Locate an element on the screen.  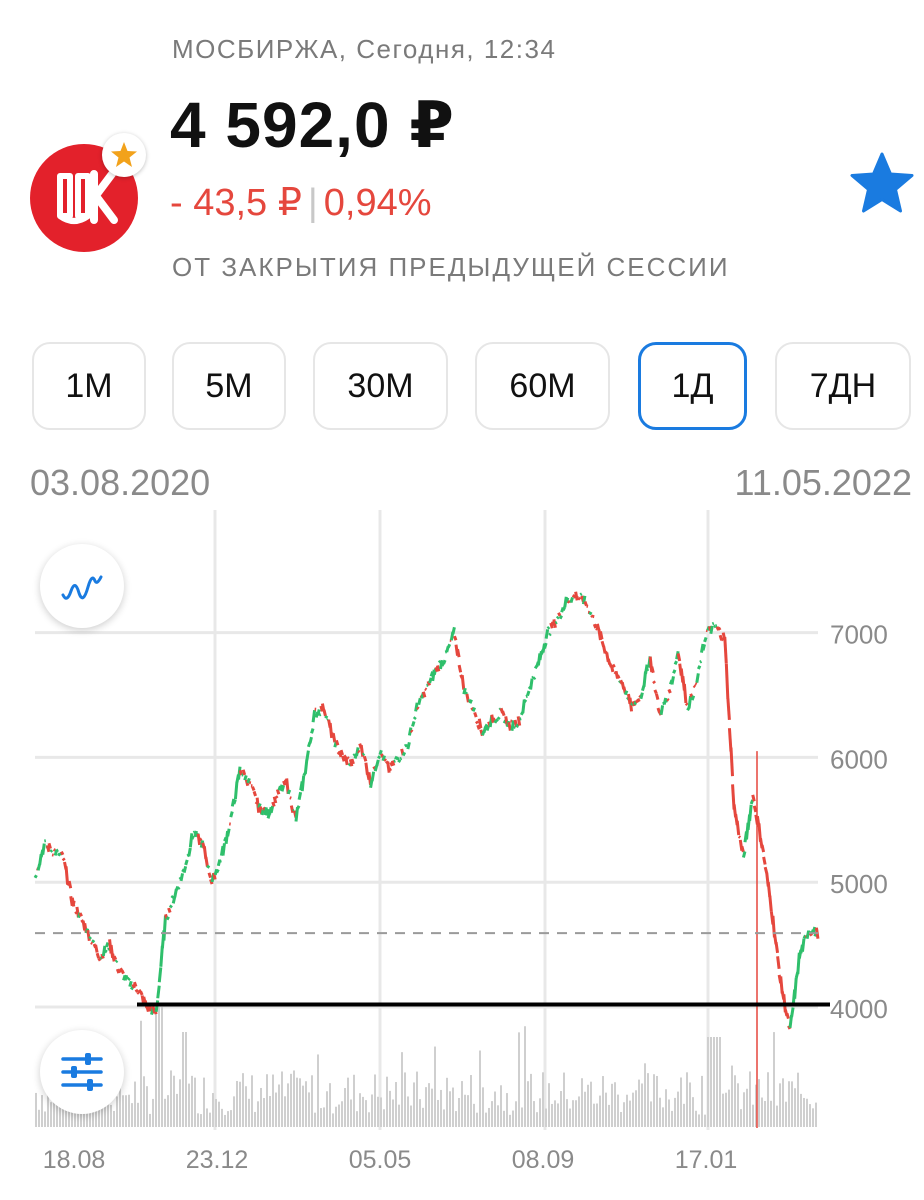
x-tick-label: 05.05 is located at coordinates (380, 1160).